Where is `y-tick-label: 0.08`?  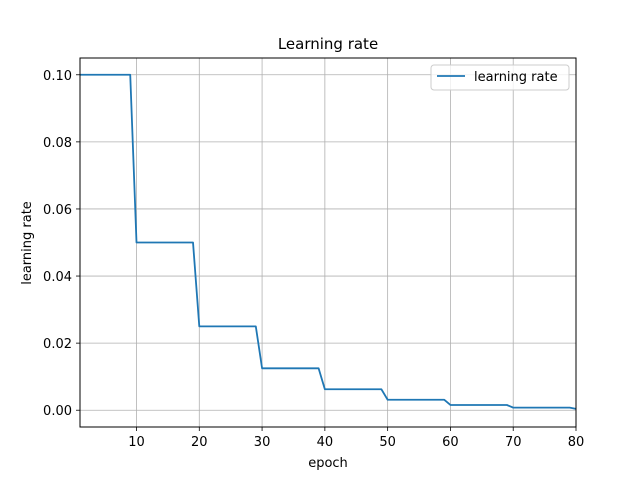
y-tick-label: 0.08 is located at coordinates (57, 143).